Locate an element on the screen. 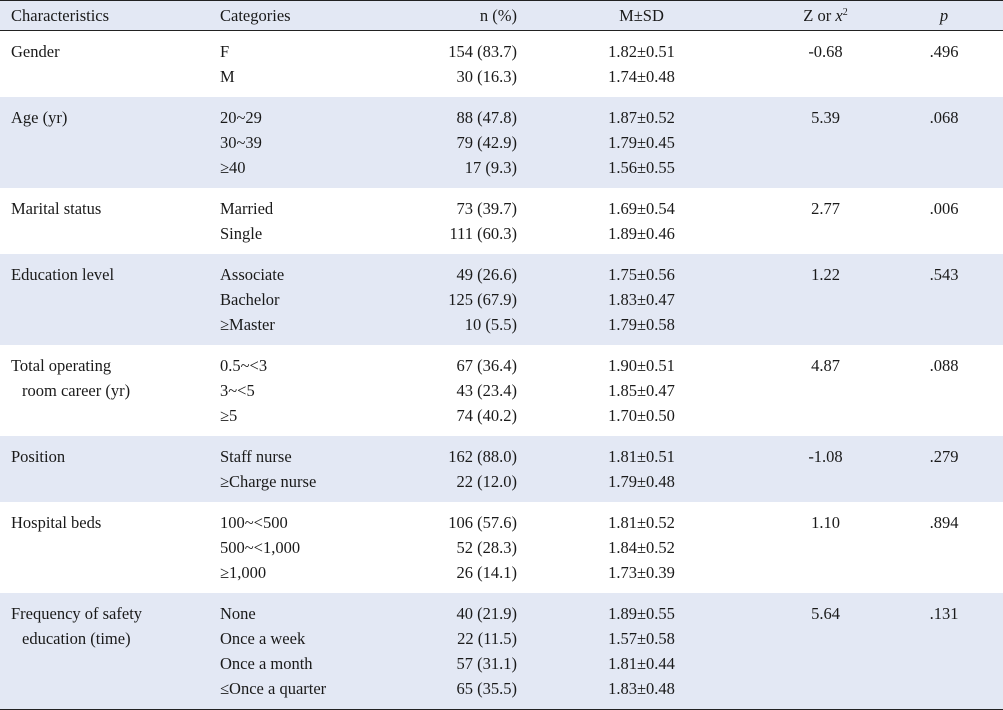 The height and width of the screenshot is (710, 1003). n-percent-cell: 73 (39.7) 111 (60.3) is located at coordinates (467, 221).